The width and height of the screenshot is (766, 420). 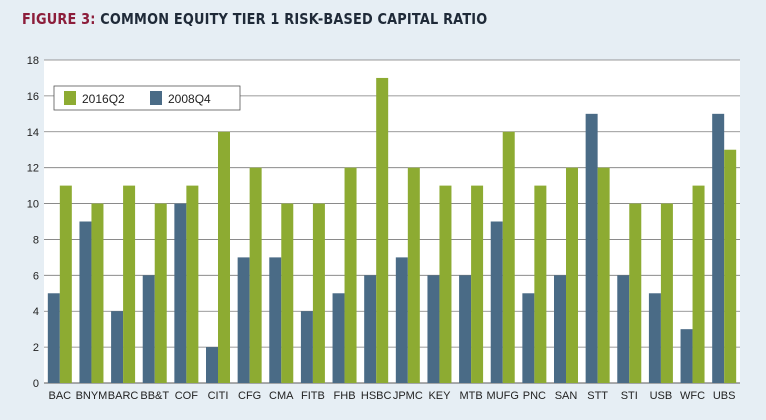 What do you see at coordinates (724, 396) in the screenshot?
I see `x-category-label: UBS` at bounding box center [724, 396].